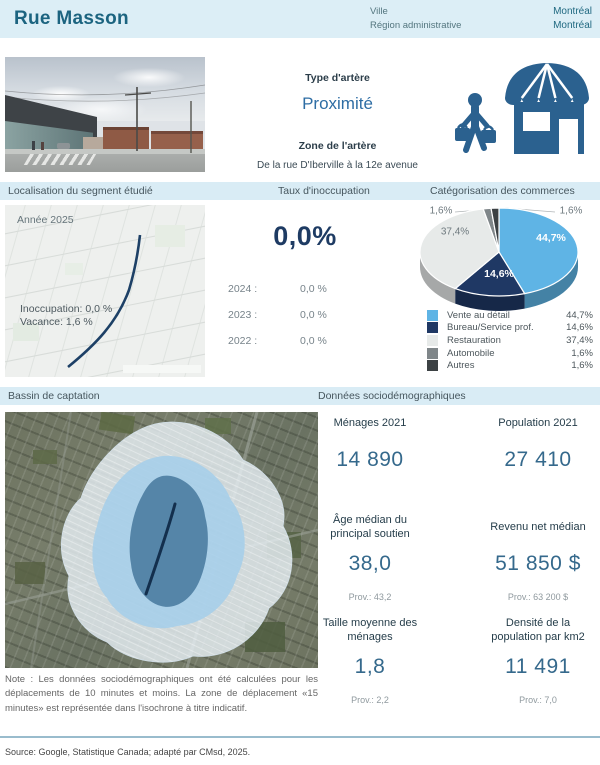 The width and height of the screenshot is (600, 765). I want to click on legend-row: Vente au détail 44,7%, so click(510, 315).